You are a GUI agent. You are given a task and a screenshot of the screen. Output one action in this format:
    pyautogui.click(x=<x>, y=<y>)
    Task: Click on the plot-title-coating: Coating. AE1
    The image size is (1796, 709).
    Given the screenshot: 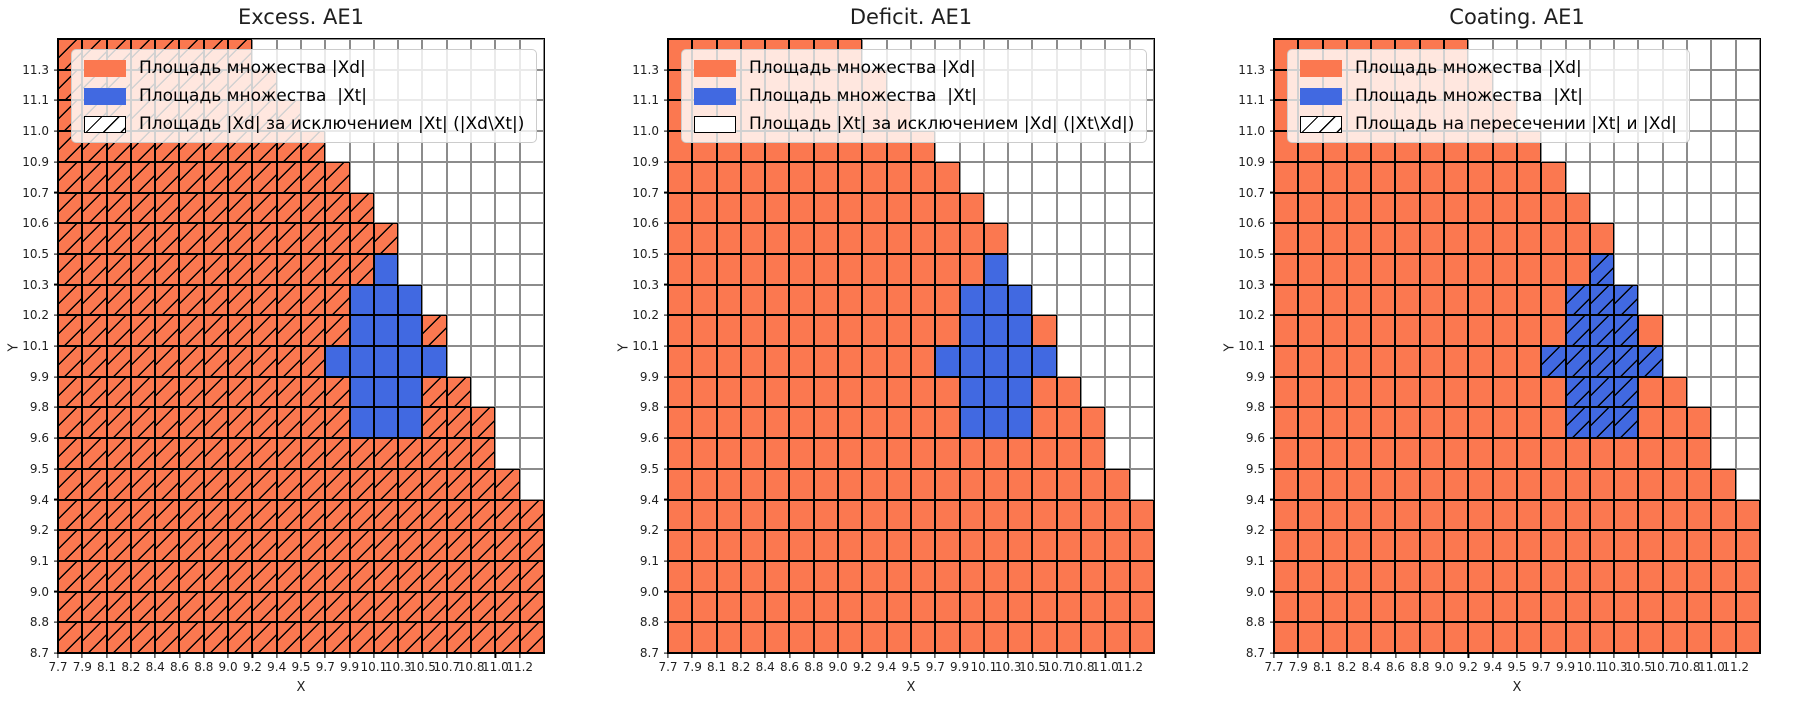 What is the action you would take?
    pyautogui.click(x=1517, y=17)
    